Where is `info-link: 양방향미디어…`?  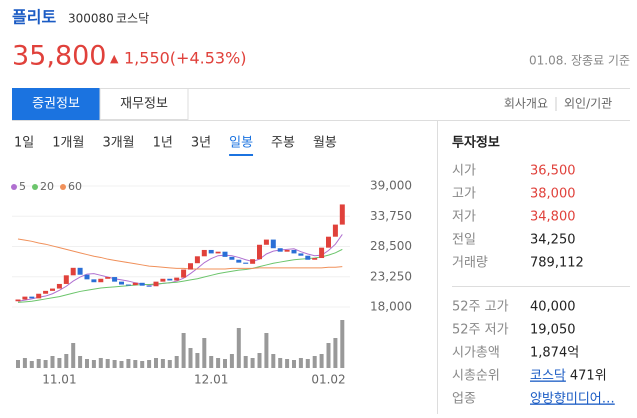 info-link: 양방향미디어… is located at coordinates (572, 399).